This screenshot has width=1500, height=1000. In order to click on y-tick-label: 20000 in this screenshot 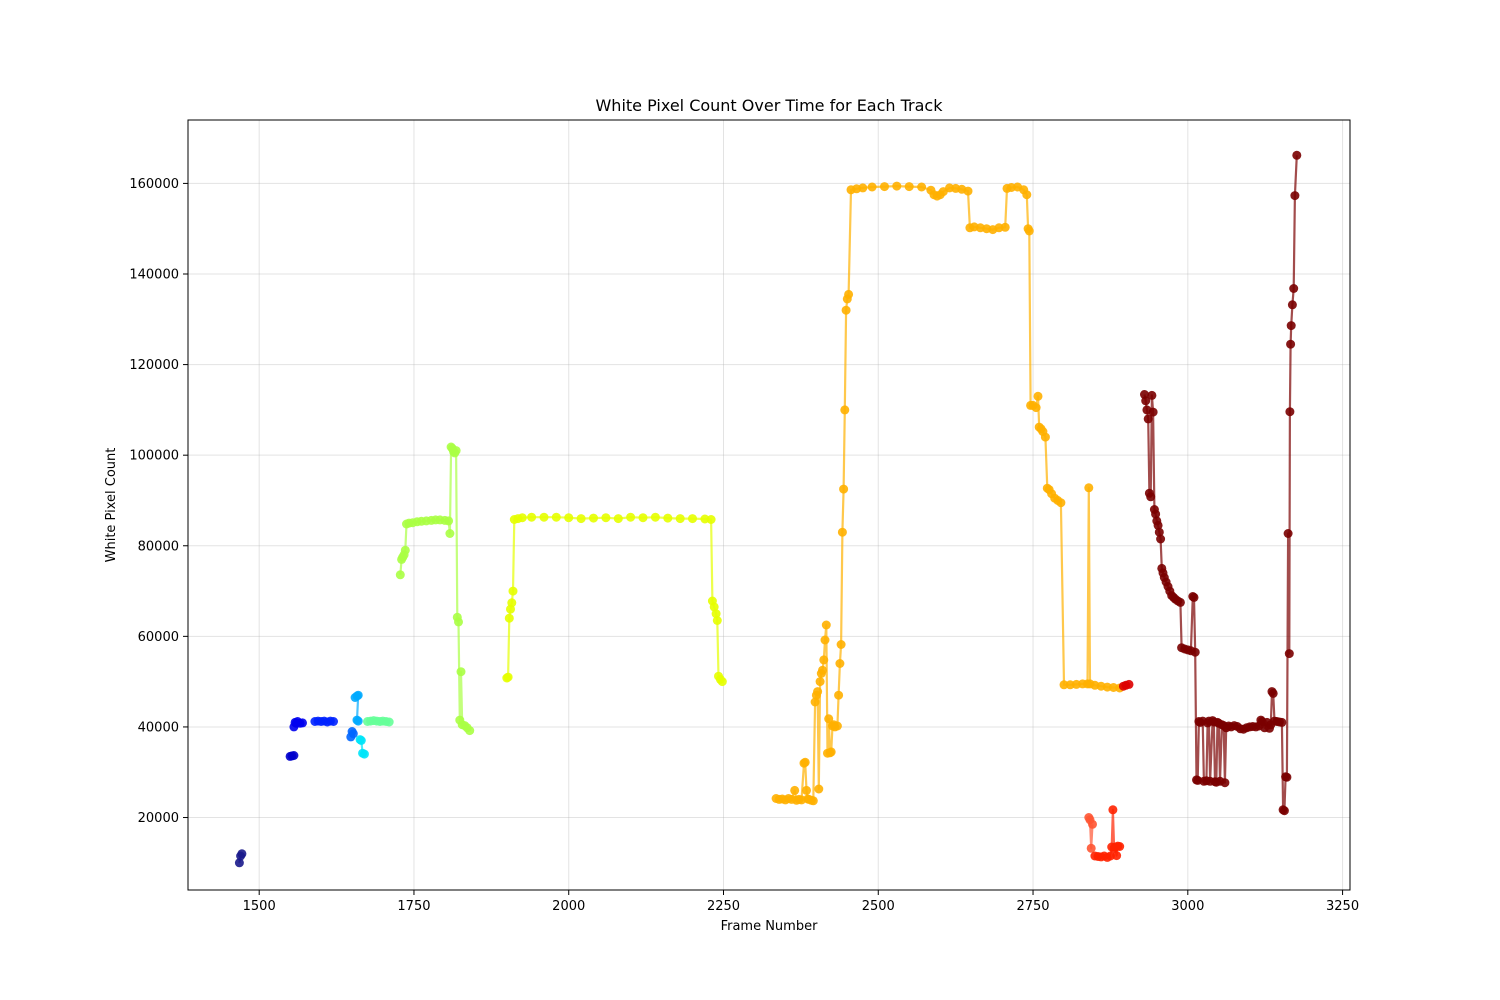, I will do `click(158, 818)`.